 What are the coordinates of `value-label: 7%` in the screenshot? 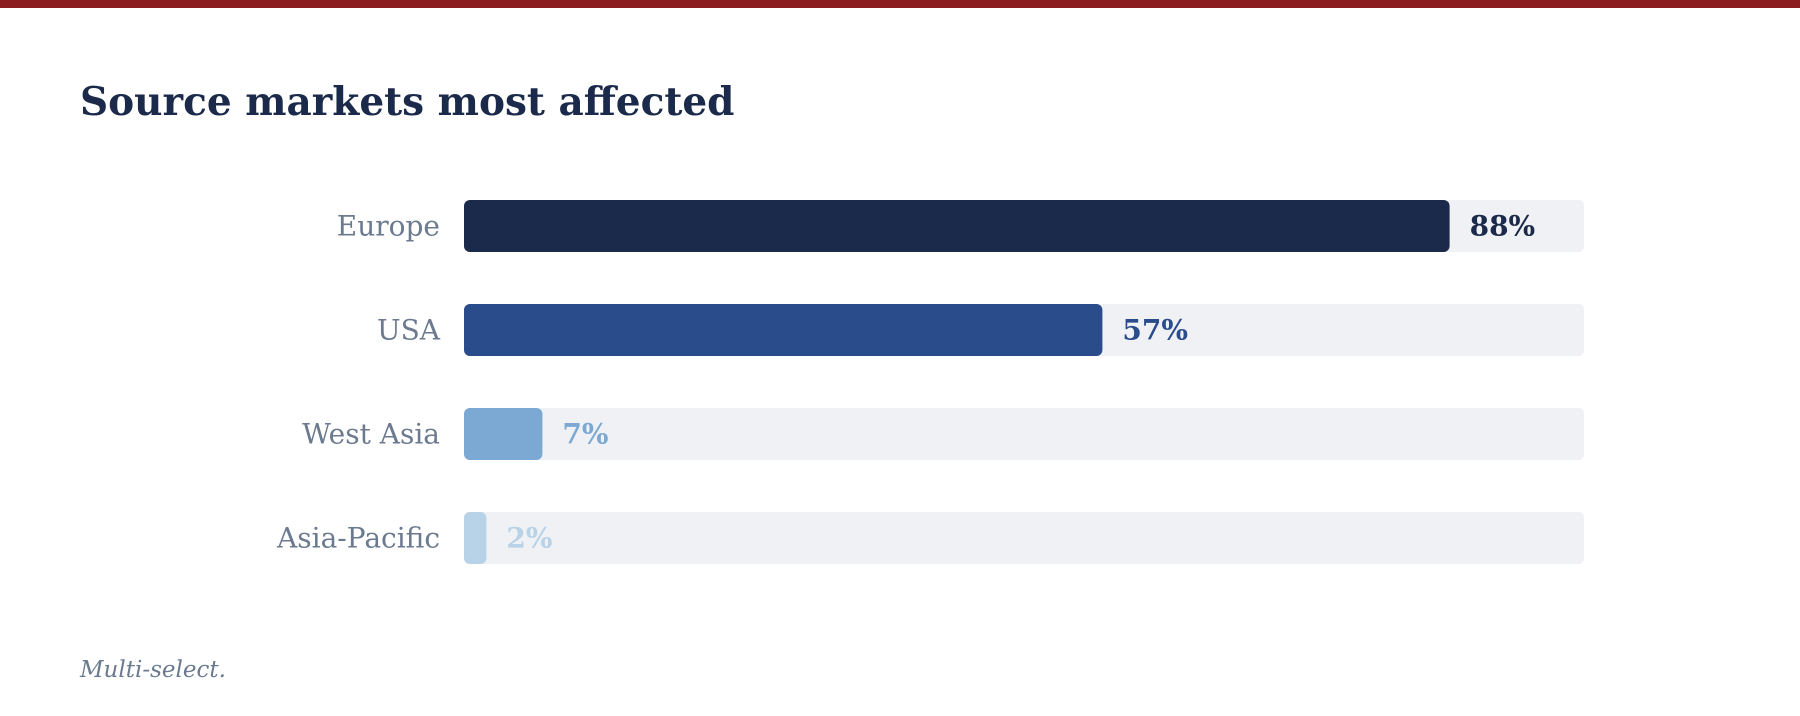 It's located at (585, 434).